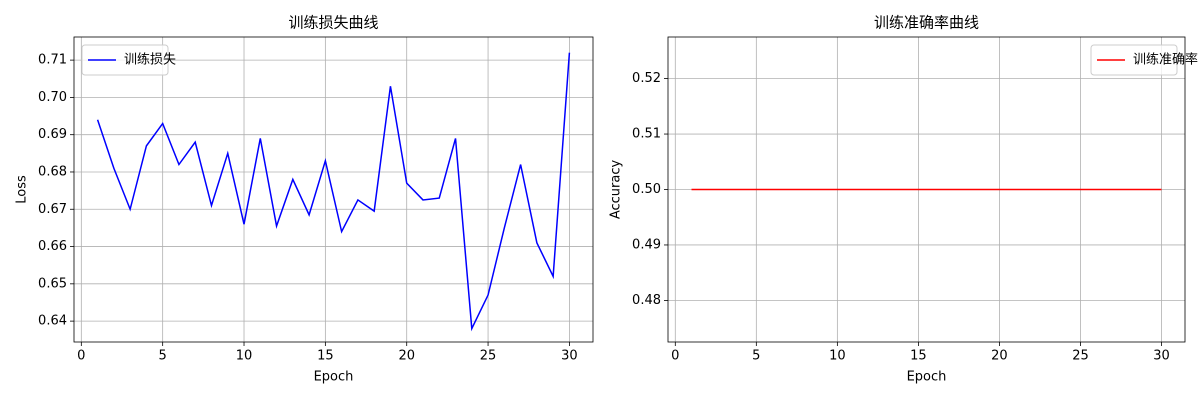  What do you see at coordinates (52, 283) in the screenshot?
I see `y-tick-label: 0.65` at bounding box center [52, 283].